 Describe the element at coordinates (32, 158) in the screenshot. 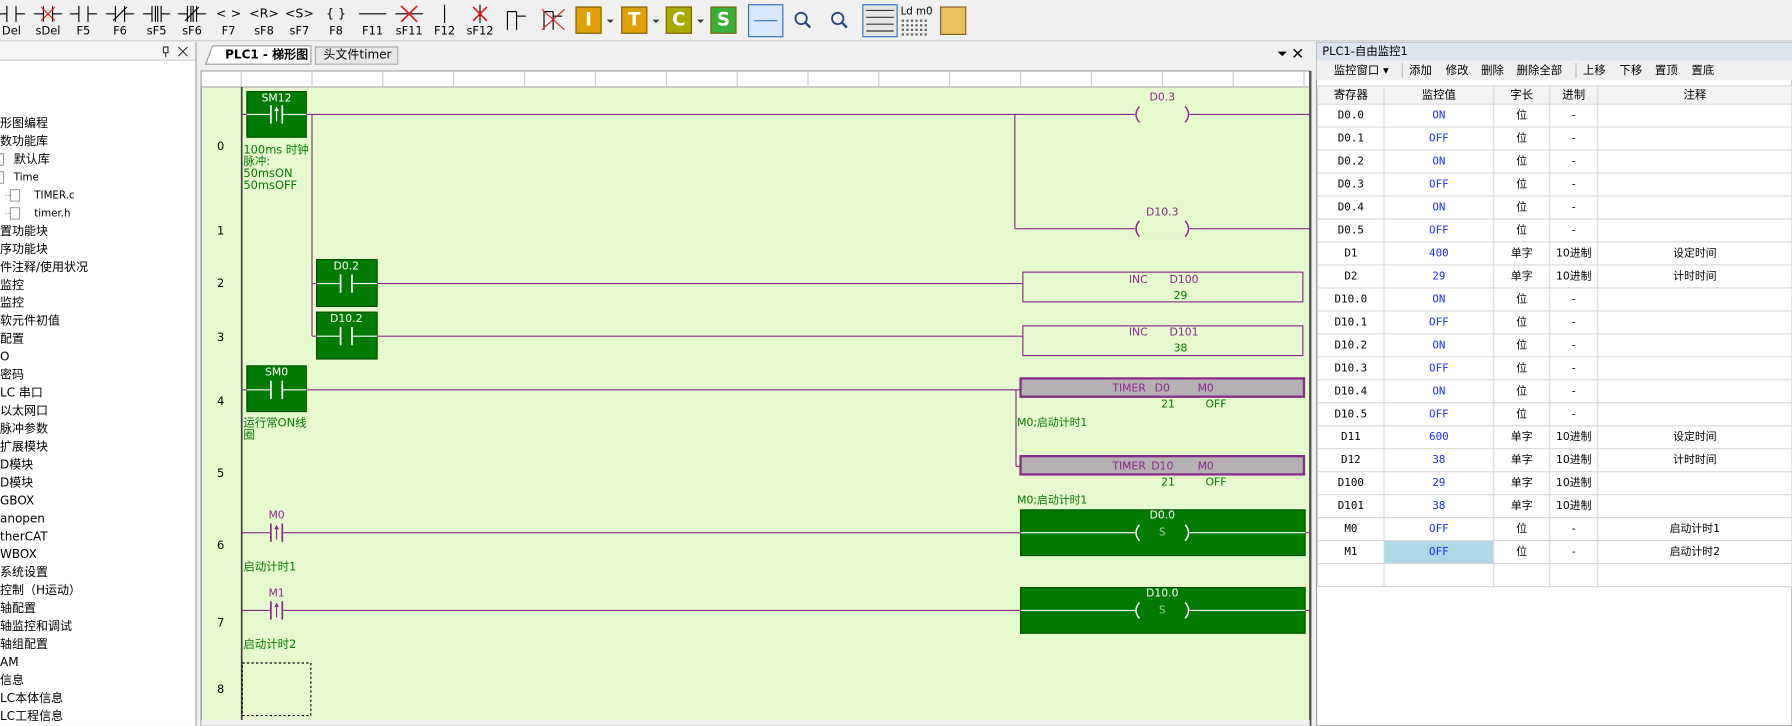

I see `tree-item: 默认库` at that location.